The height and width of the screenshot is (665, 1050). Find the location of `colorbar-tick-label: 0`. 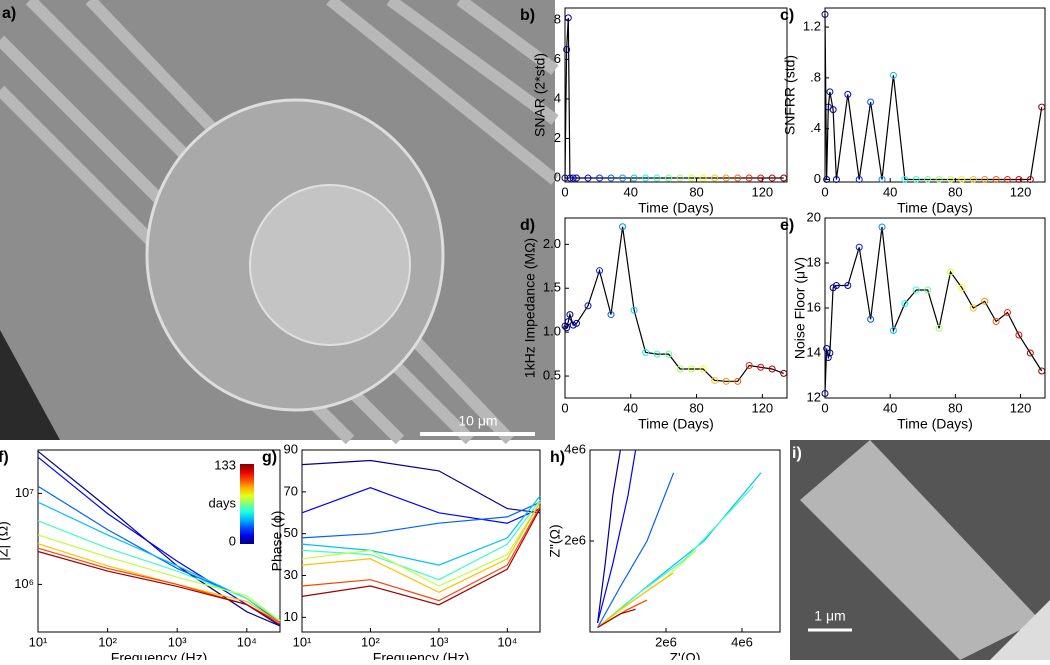

colorbar-tick-label: 0 is located at coordinates (232, 540).